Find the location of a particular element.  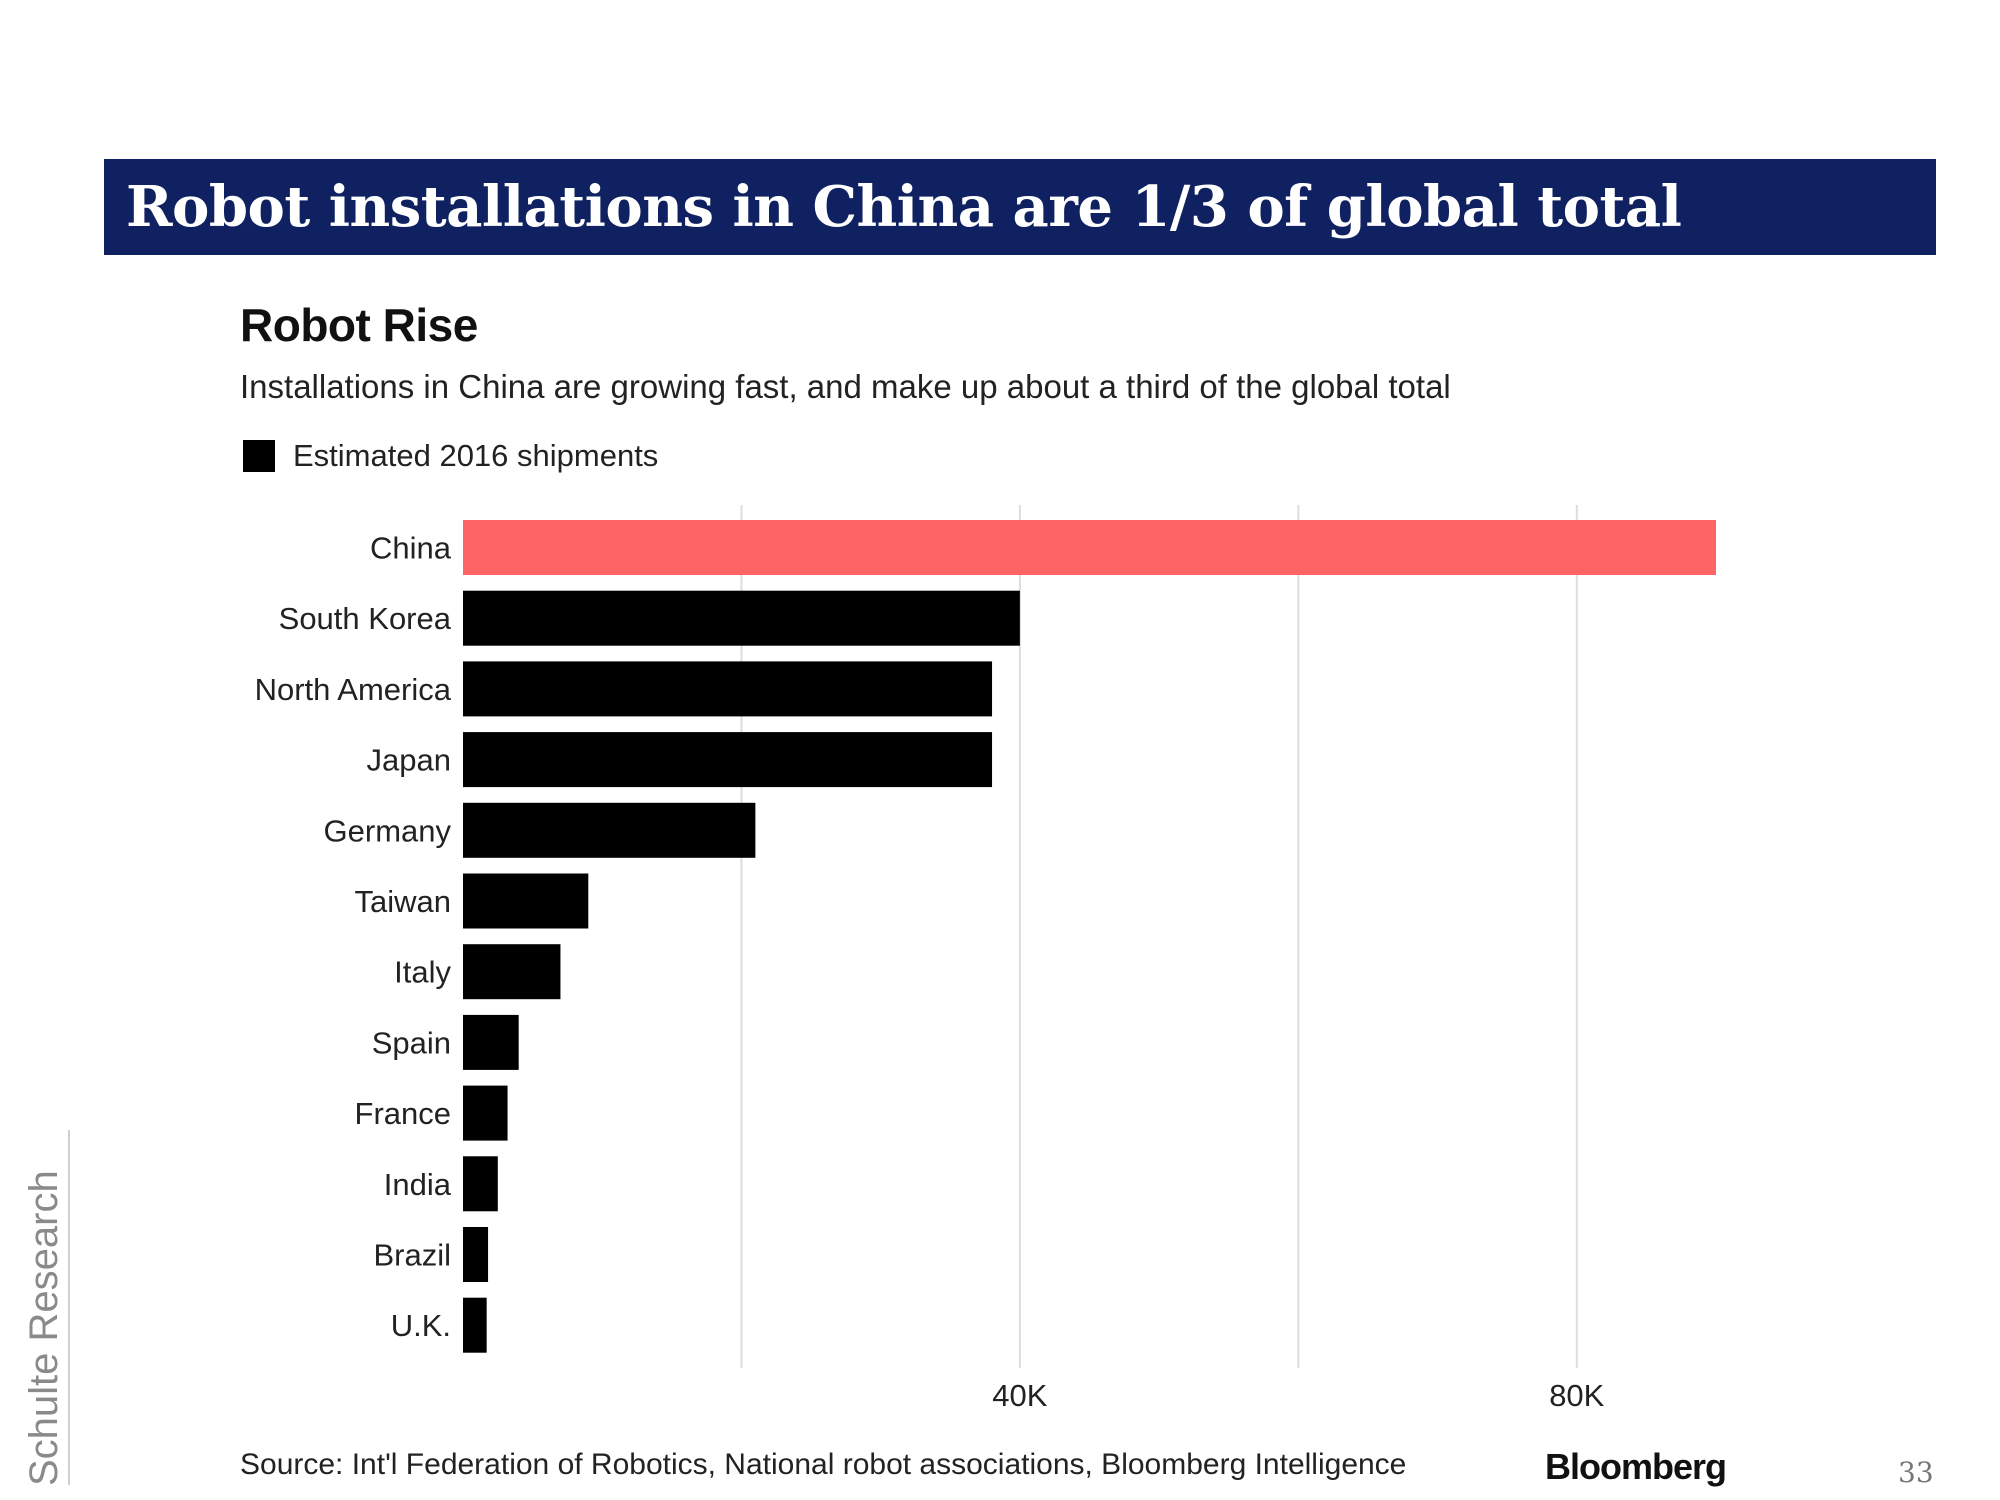

chart-heading: Robot Rise is located at coordinates (359, 325).